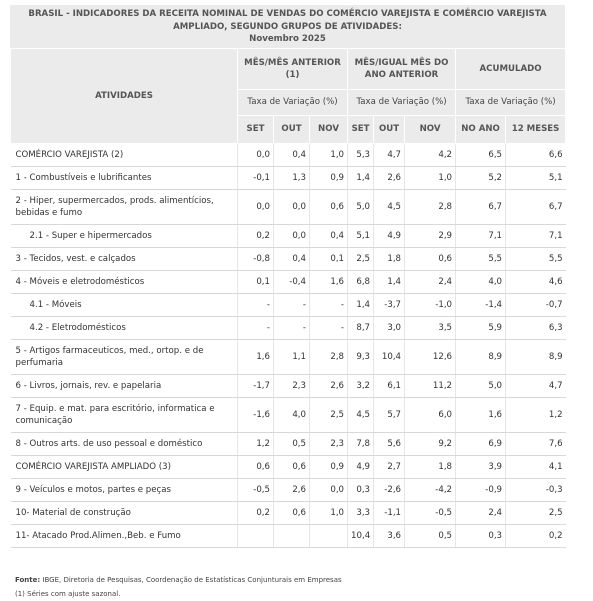  I want to click on data-row: 4.1 - Móveis - - -1,4 -3,7 -1,0 -1,4 -0,7, so click(288, 305).